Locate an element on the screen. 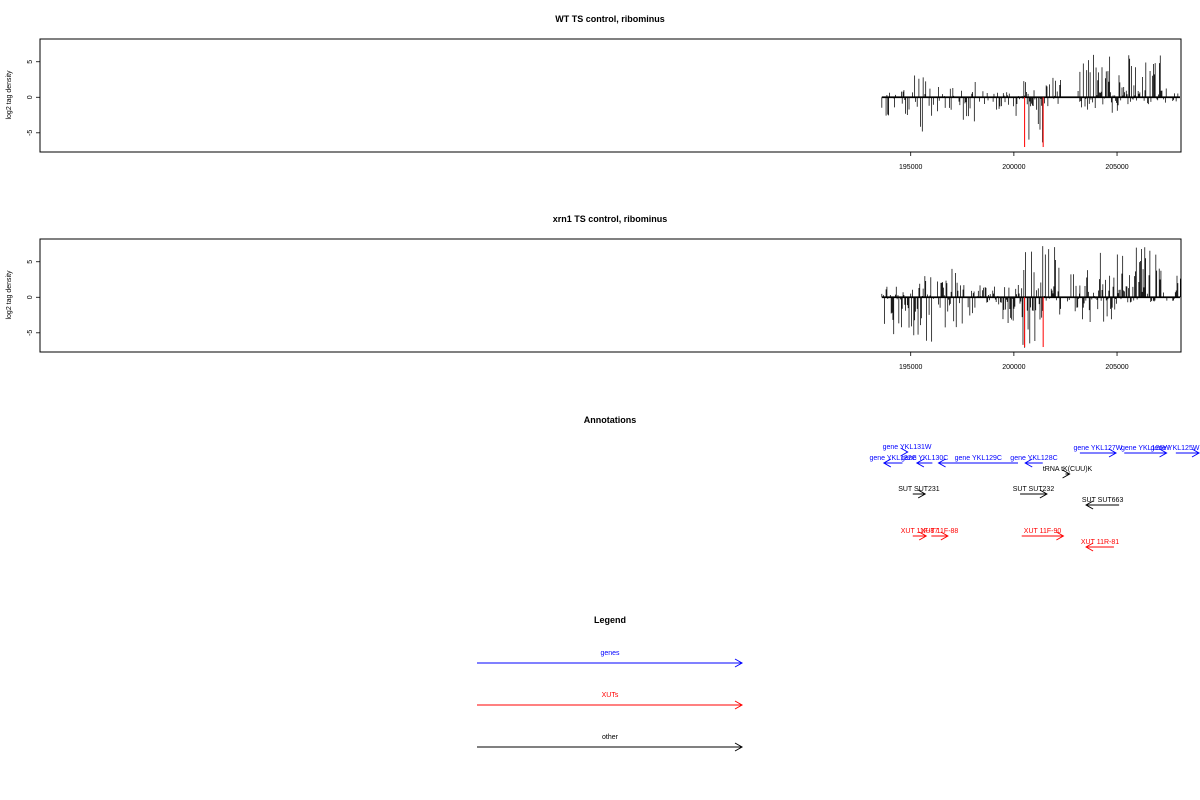  legend-title: Legend is located at coordinates (610, 620).